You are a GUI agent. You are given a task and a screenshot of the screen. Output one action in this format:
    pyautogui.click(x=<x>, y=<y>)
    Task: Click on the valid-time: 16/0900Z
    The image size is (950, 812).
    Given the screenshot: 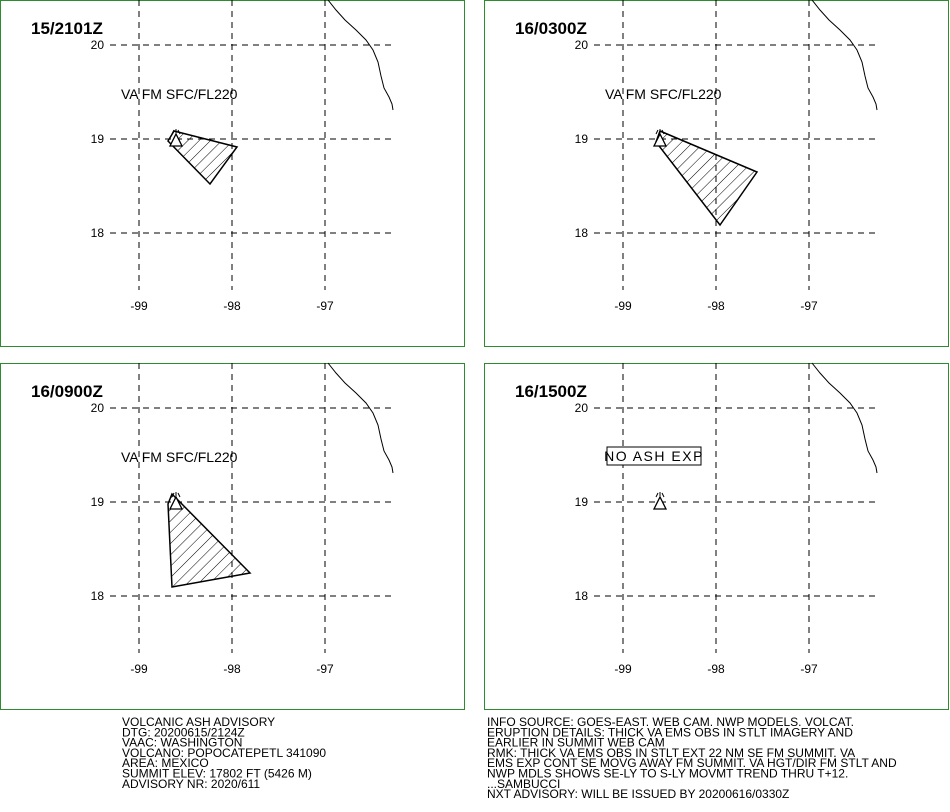 What is the action you would take?
    pyautogui.click(x=67, y=391)
    